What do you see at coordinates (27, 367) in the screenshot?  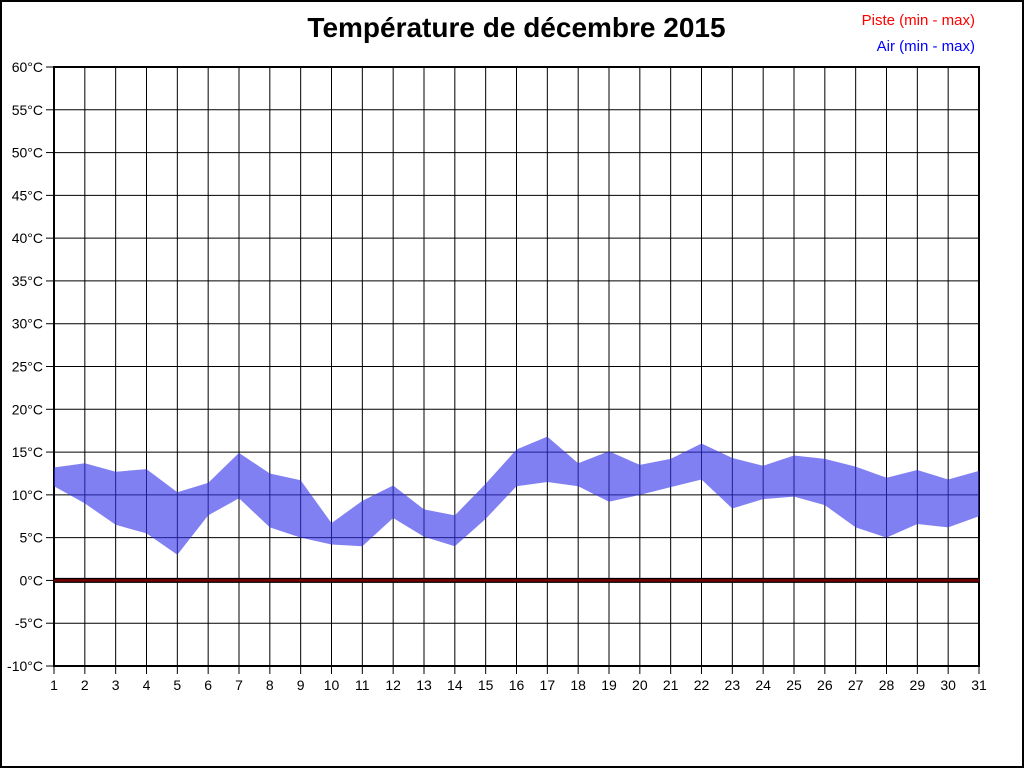 I see `y-axis-label: 25°C` at bounding box center [27, 367].